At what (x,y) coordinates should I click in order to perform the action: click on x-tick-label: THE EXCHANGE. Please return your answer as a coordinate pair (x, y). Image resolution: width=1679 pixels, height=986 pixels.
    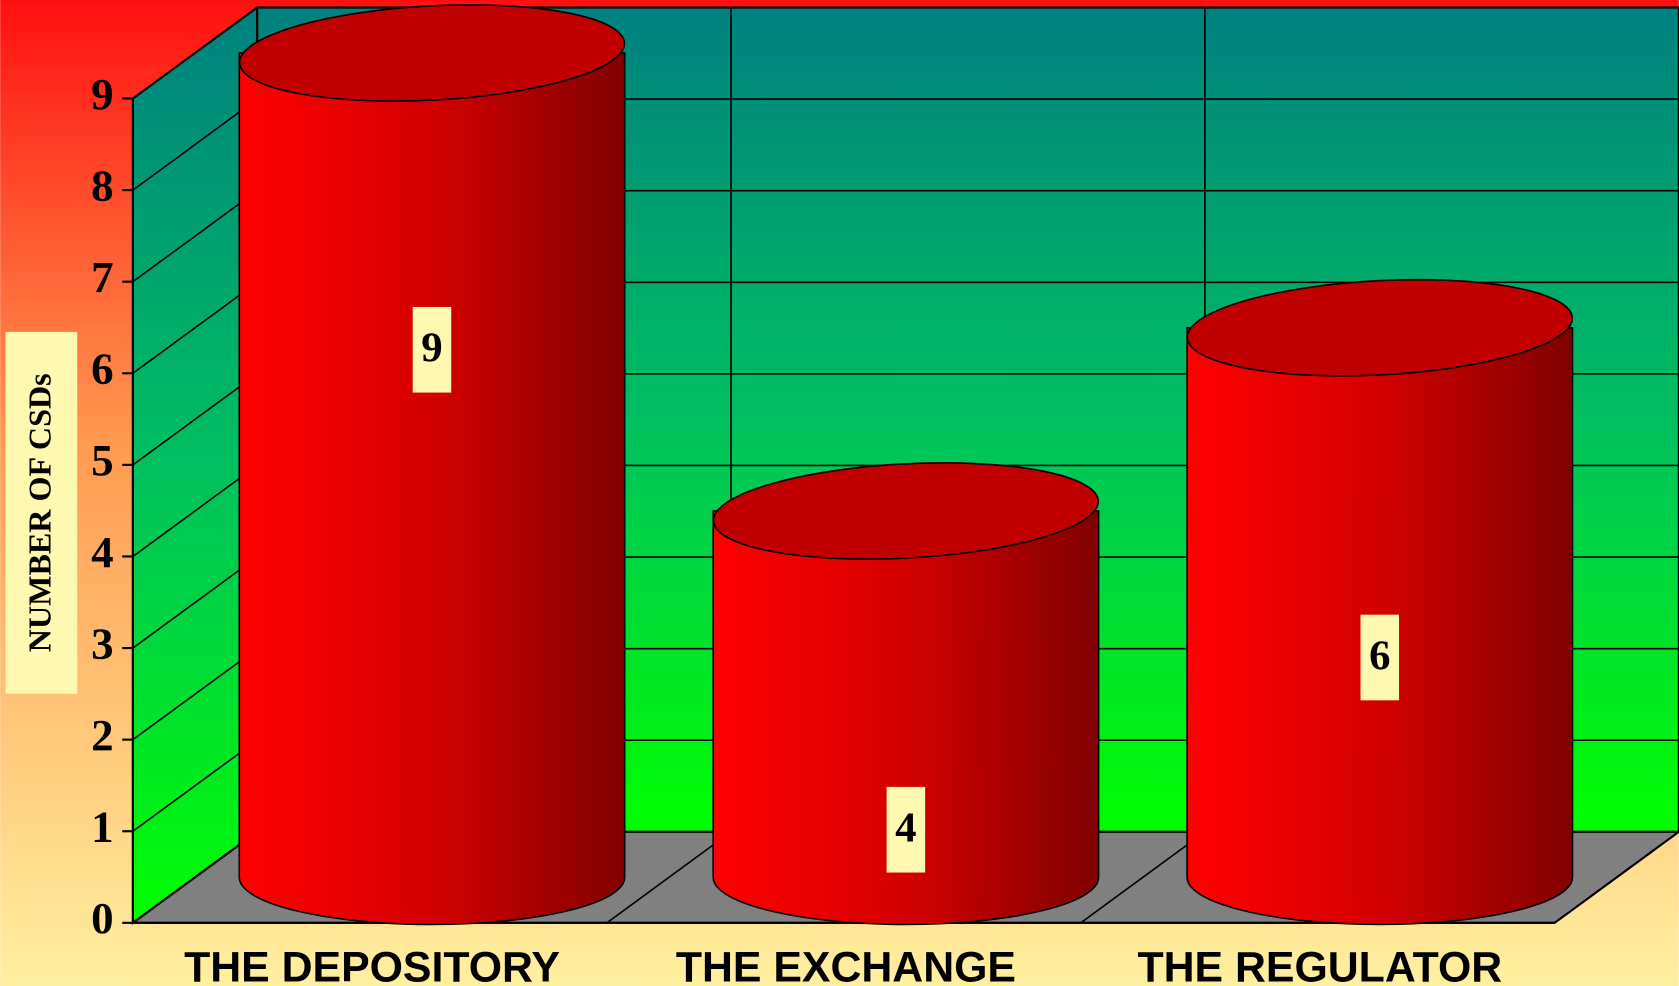
    Looking at the image, I should click on (846, 965).